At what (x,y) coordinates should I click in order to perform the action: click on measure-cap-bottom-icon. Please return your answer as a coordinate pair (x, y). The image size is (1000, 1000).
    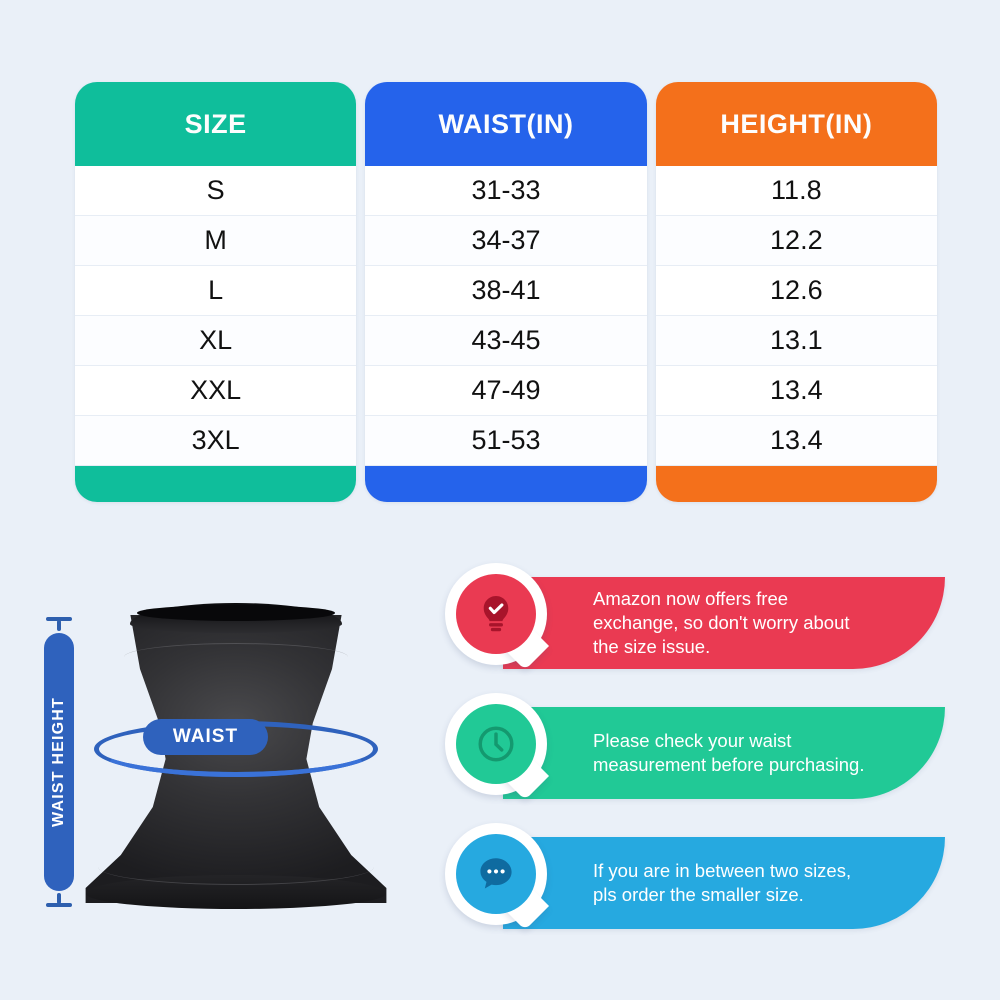
    Looking at the image, I should click on (59, 900).